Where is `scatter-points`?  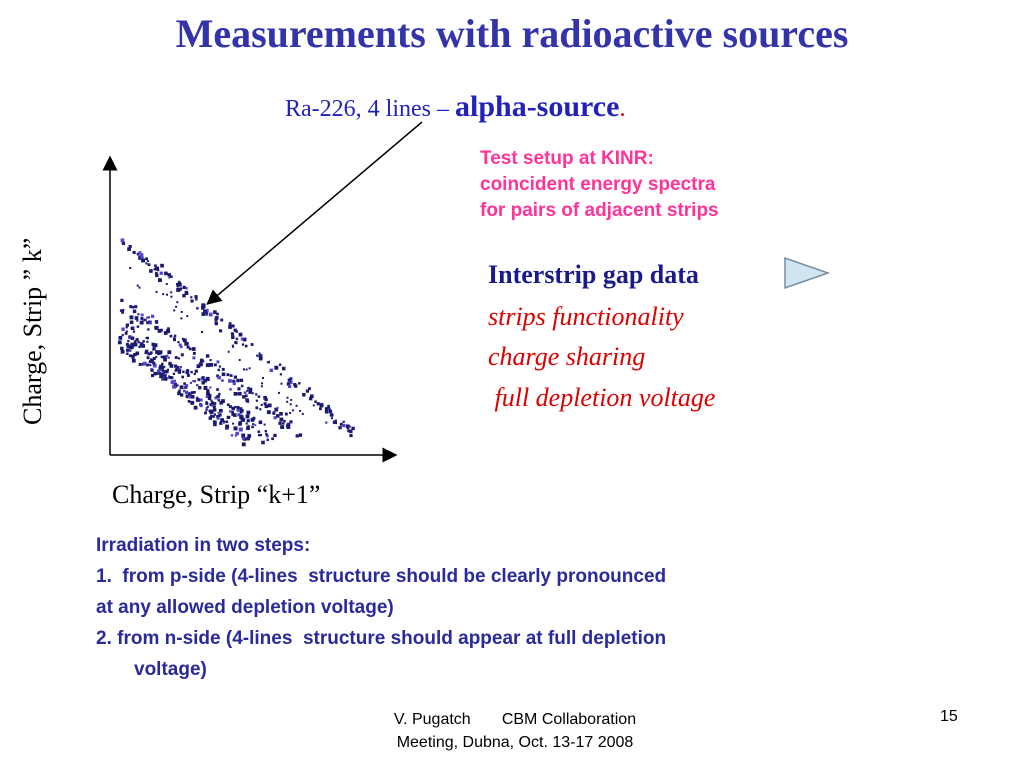
scatter-points is located at coordinates (236, 342).